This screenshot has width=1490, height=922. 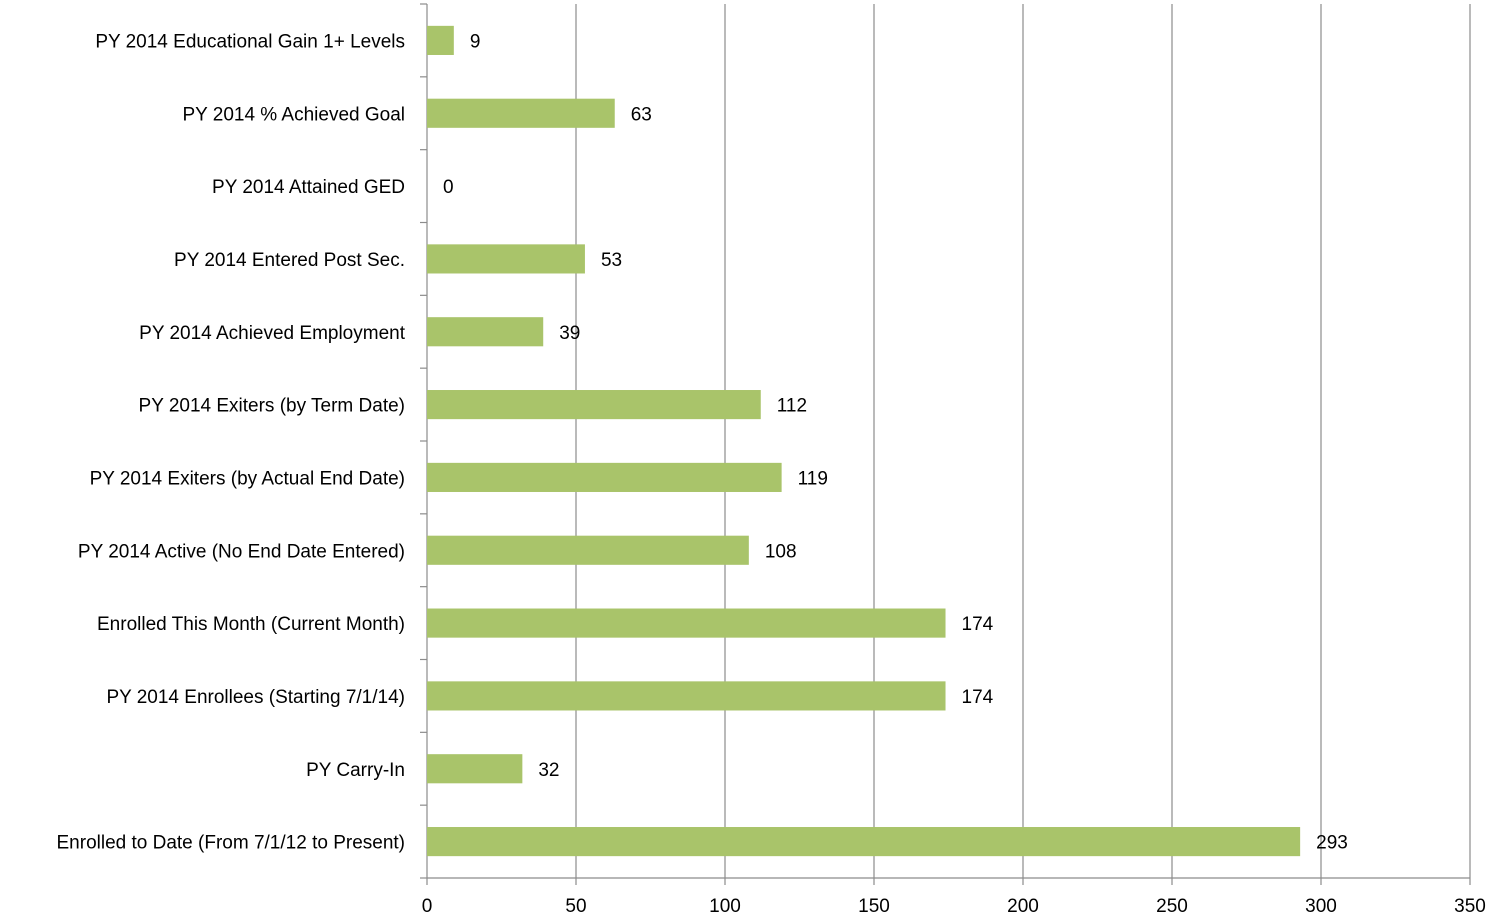 What do you see at coordinates (1332, 843) in the screenshot?
I see `data-label: 293` at bounding box center [1332, 843].